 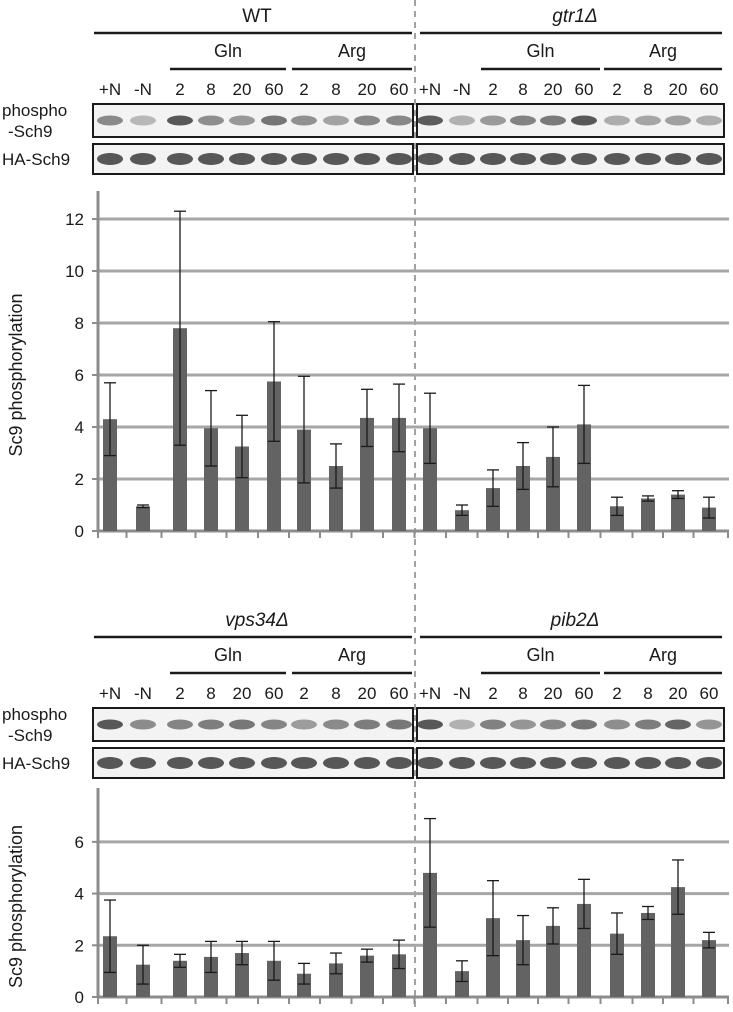 What do you see at coordinates (575, 620) in the screenshot?
I see `strain-label-right: pib2Δ` at bounding box center [575, 620].